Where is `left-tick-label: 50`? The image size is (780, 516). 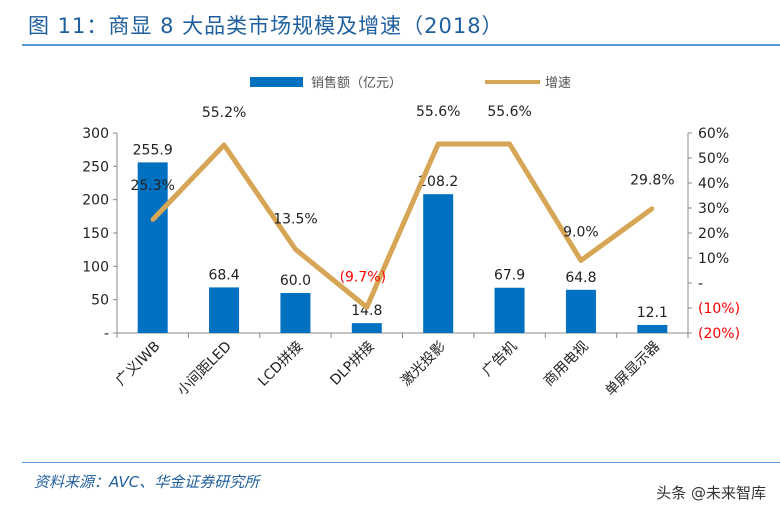
left-tick-label: 50 is located at coordinates (100, 301).